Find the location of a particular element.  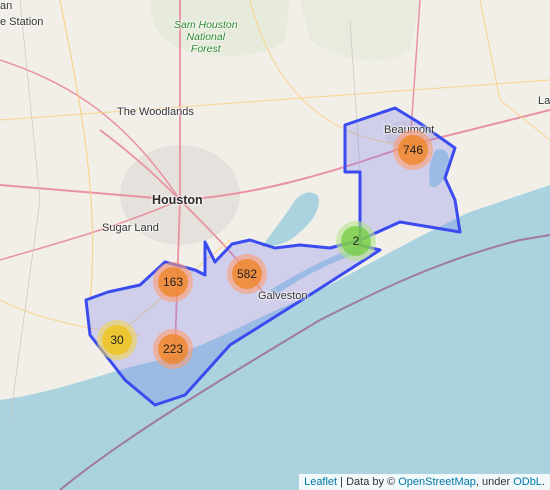

cluster-marker-brazoria: 163 is located at coordinates (173, 282).